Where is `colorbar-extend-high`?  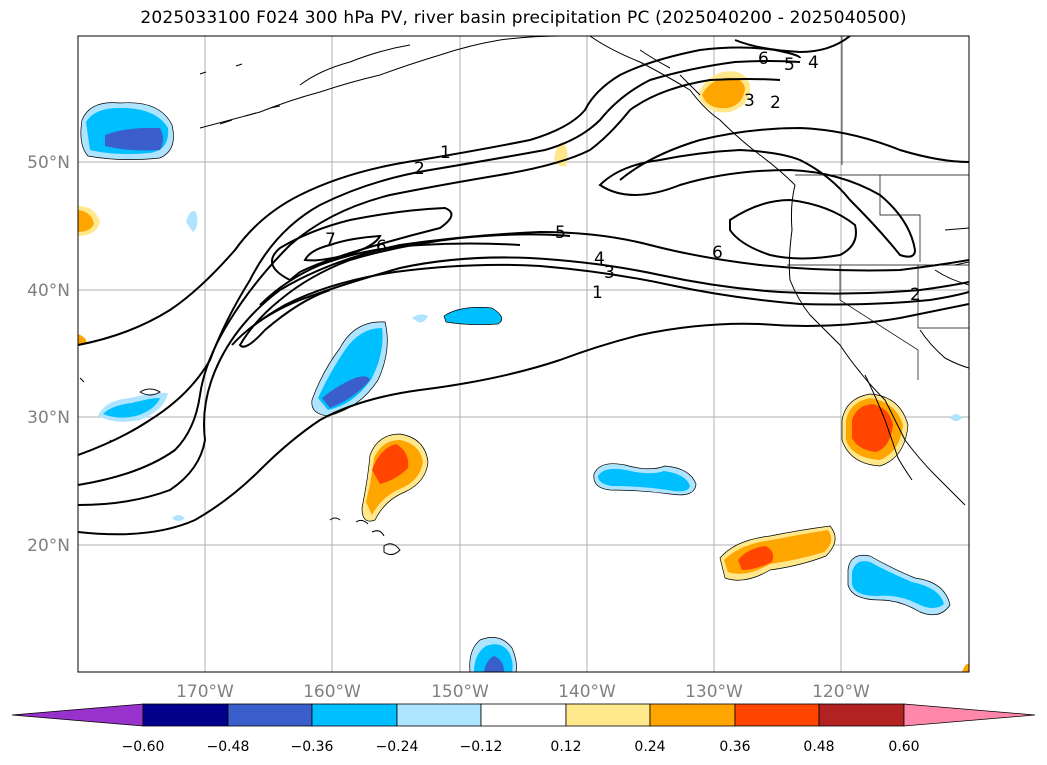 colorbar-extend-high is located at coordinates (969, 715).